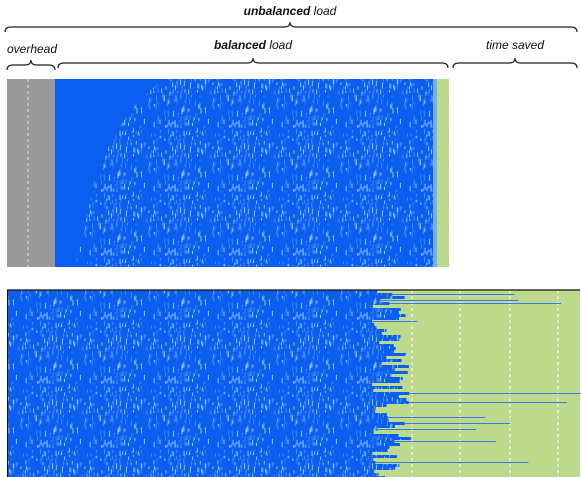  I want to click on label-balanced: balanced load, so click(253, 45).